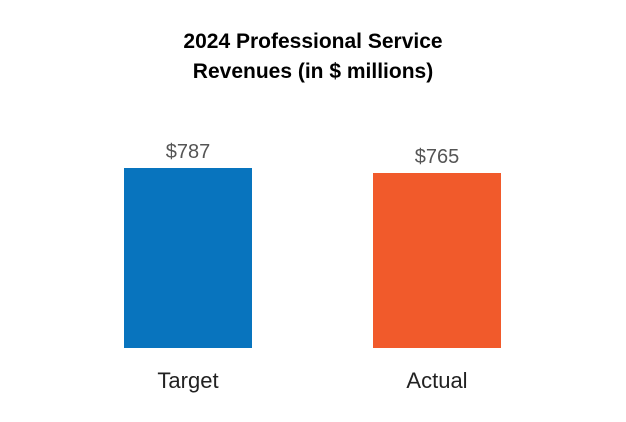 The width and height of the screenshot is (626, 422). I want to click on data-label-actual: $765, so click(437, 157).